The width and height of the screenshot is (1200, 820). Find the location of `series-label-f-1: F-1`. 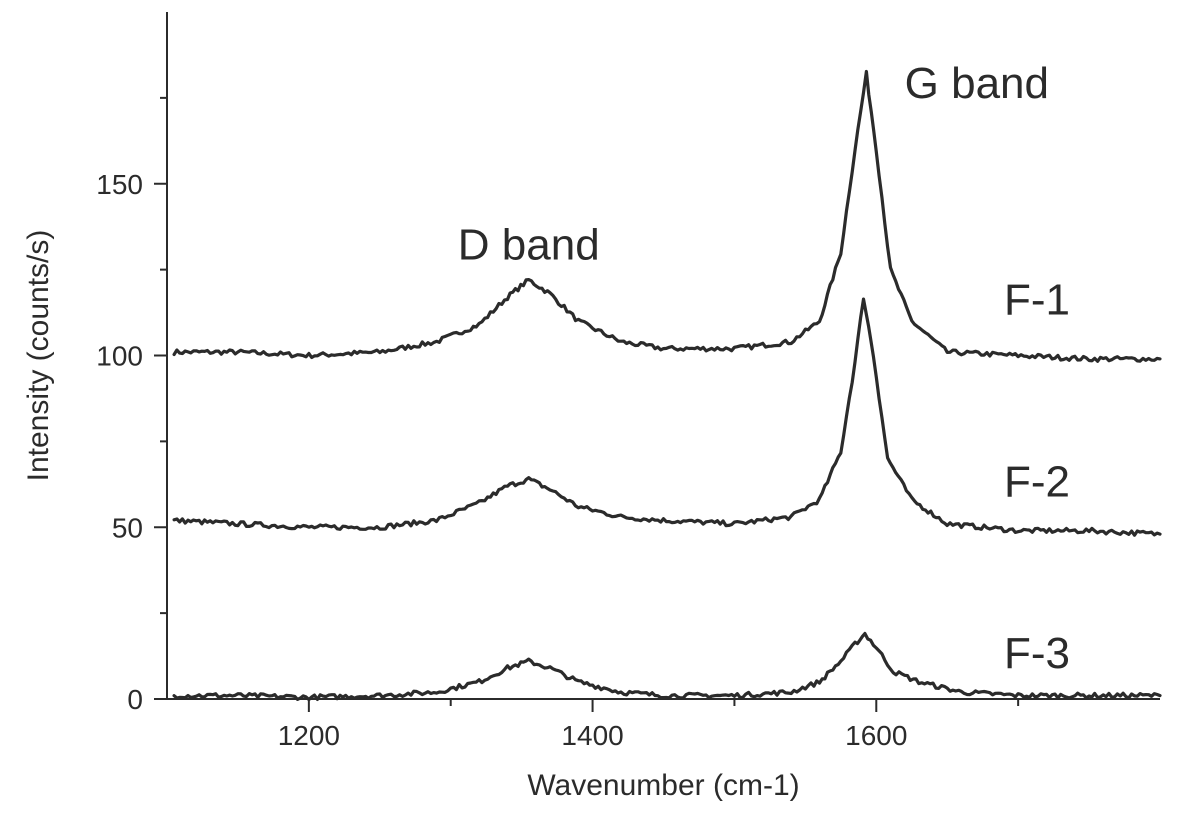

series-label-f-1: F-1 is located at coordinates (1037, 299).